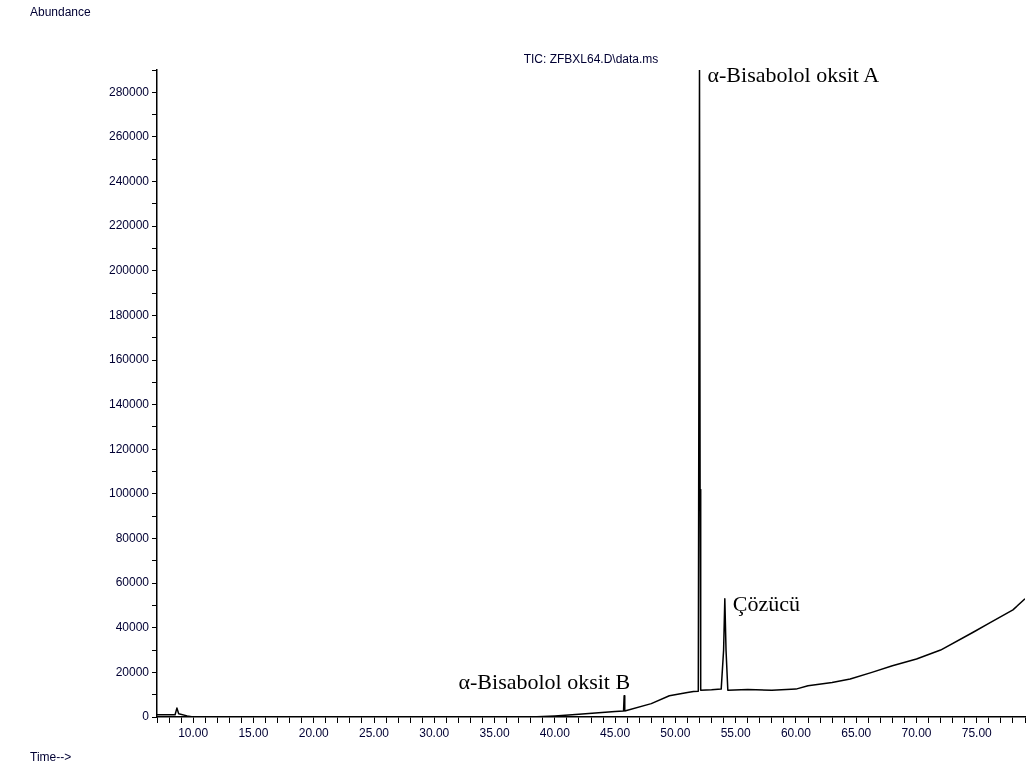  I want to click on x-tick-label: 70.00, so click(916, 732).